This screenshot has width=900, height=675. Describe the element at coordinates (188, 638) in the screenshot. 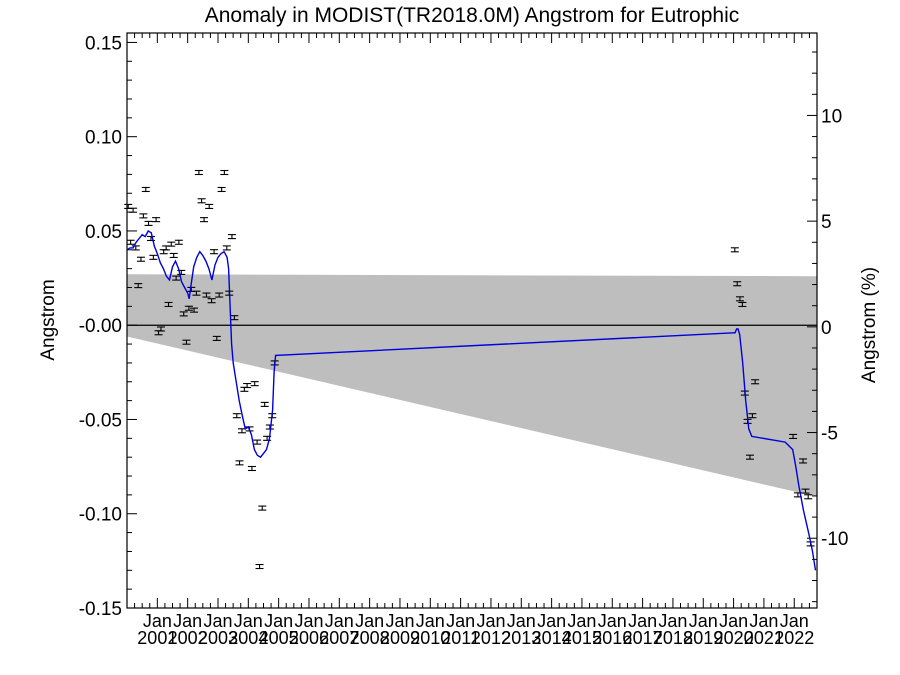

I see `x-tick-label-year: 2002` at that location.